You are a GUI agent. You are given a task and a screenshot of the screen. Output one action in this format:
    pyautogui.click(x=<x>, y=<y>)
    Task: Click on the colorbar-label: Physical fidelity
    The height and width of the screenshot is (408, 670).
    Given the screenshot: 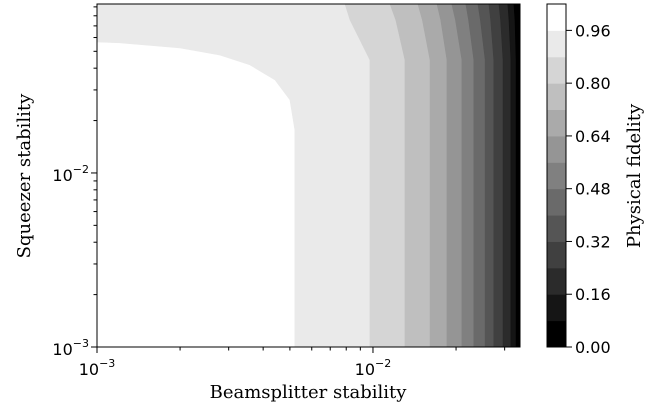 What is the action you would take?
    pyautogui.click(x=634, y=175)
    